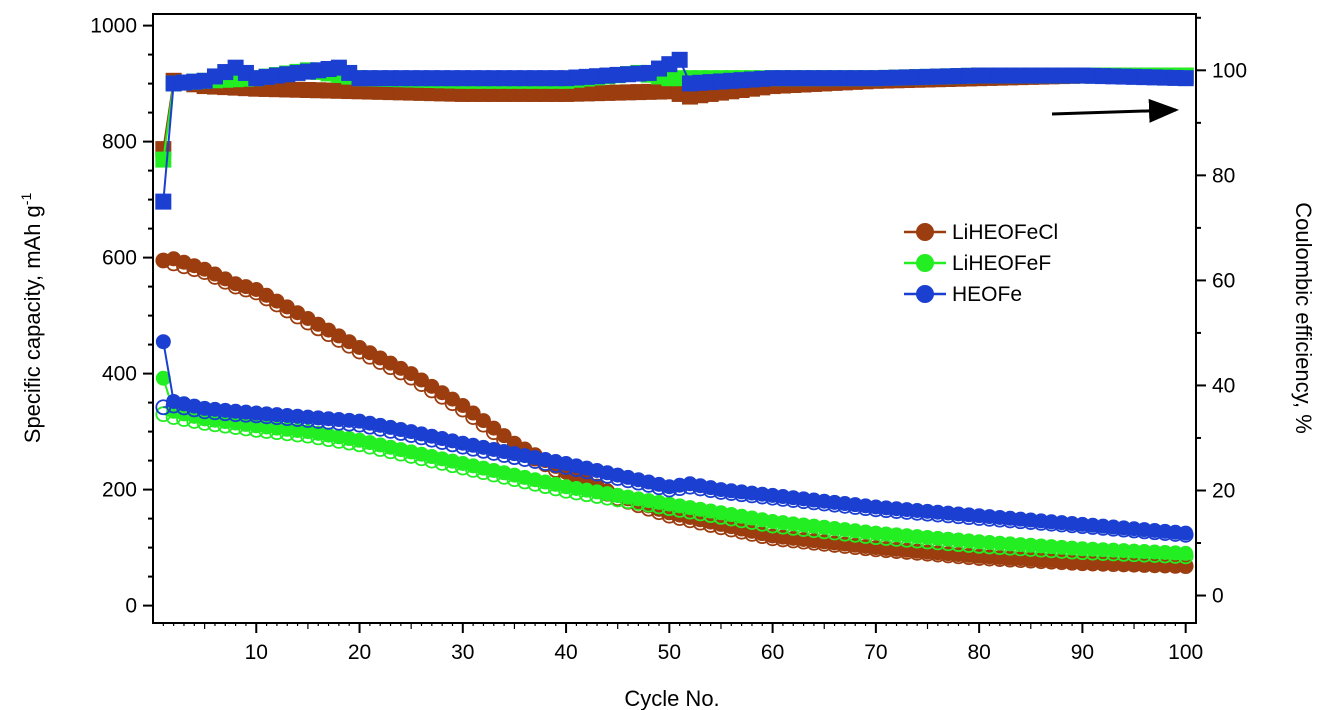 The image size is (1318, 710). Describe the element at coordinates (119, 258) in the screenshot. I see `y-tick-label: 600` at that location.